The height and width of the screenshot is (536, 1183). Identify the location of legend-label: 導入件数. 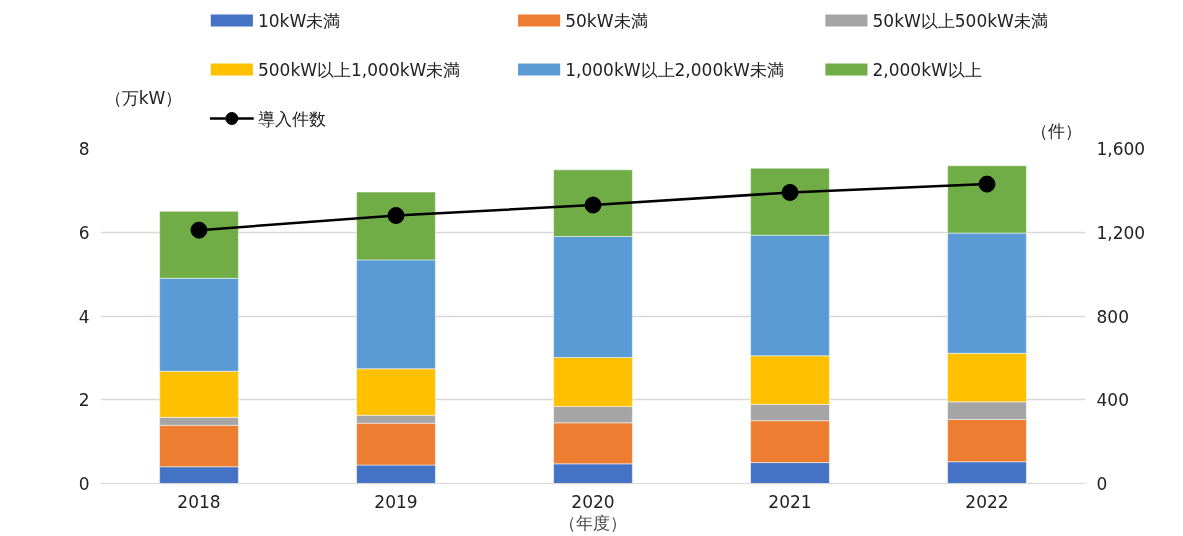
(291, 118).